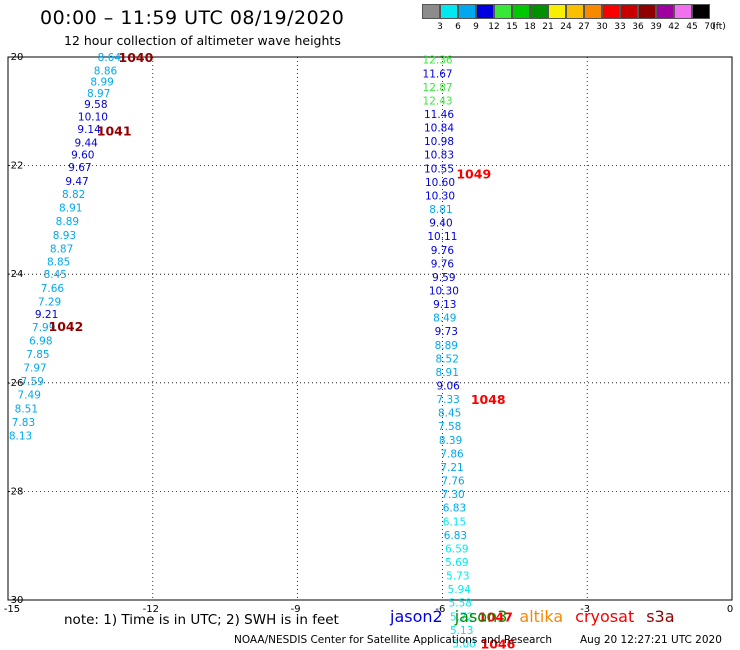  Describe the element at coordinates (438, 88) in the screenshot. I see `wave-height-value: 12.87` at that location.